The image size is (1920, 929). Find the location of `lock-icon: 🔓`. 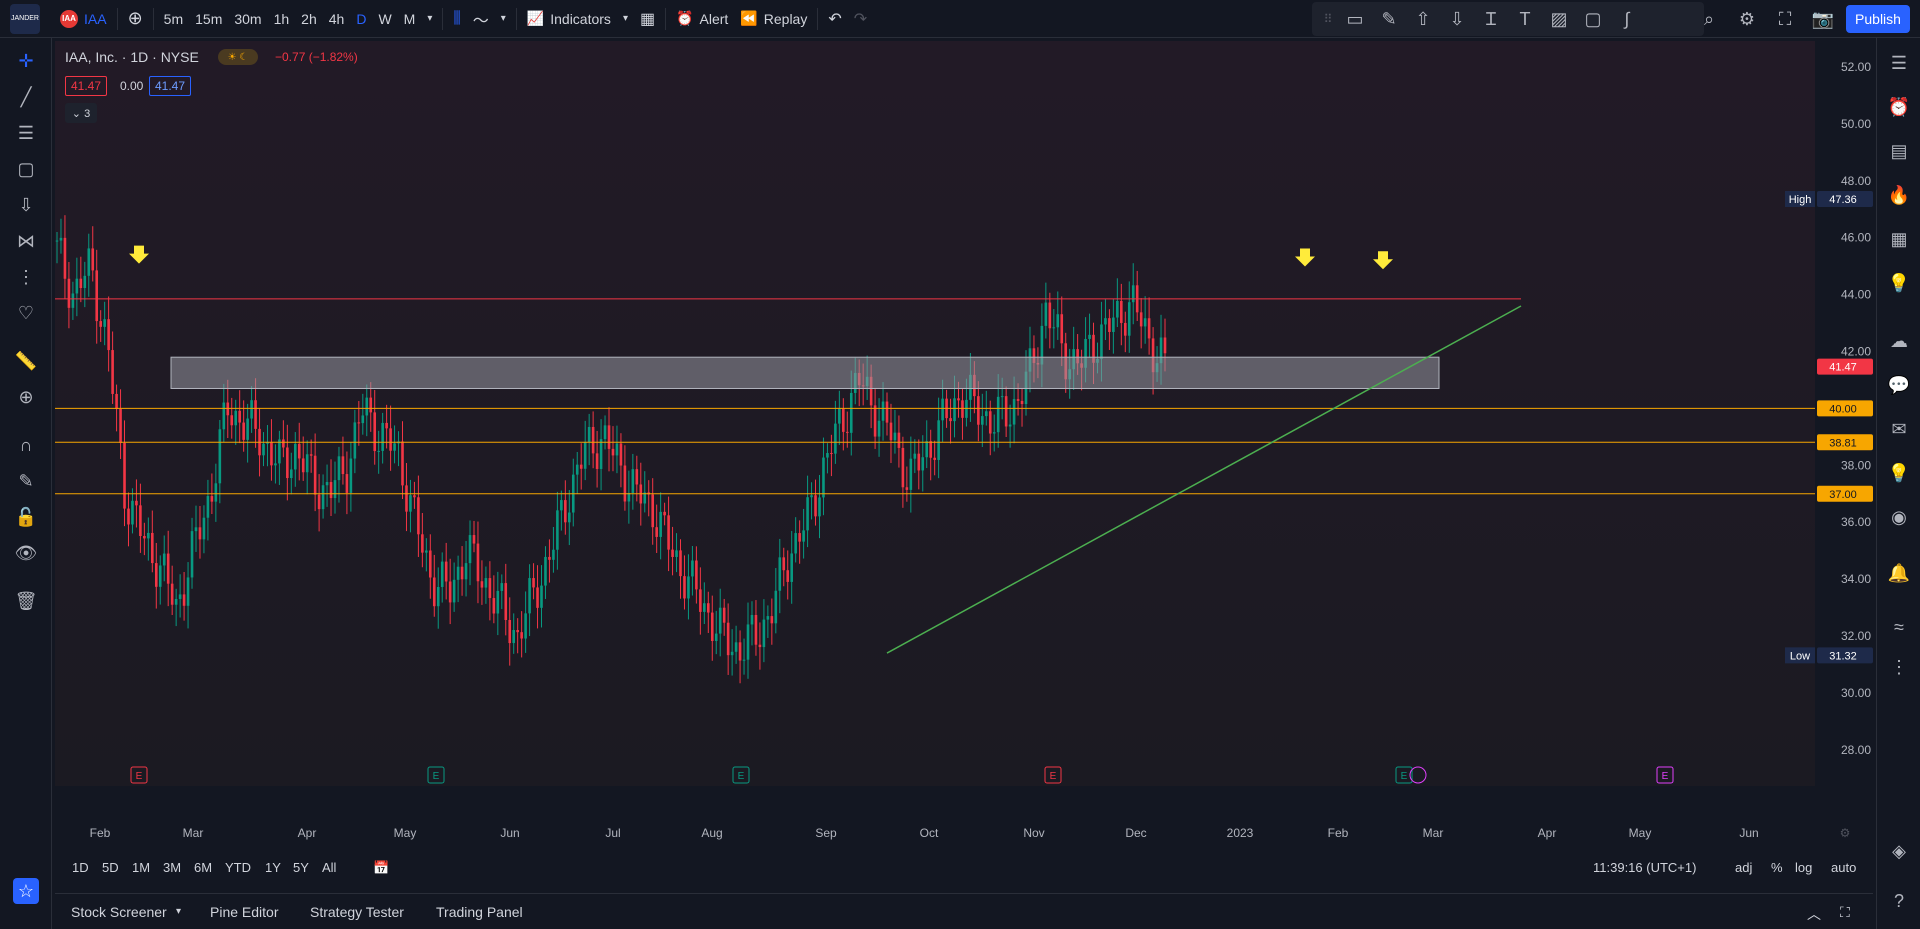

lock-icon: 🔓 is located at coordinates (26, 516).